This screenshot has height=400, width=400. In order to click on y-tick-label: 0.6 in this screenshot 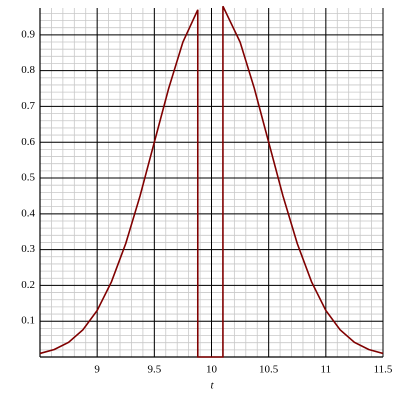, I will do `click(28, 142)`.